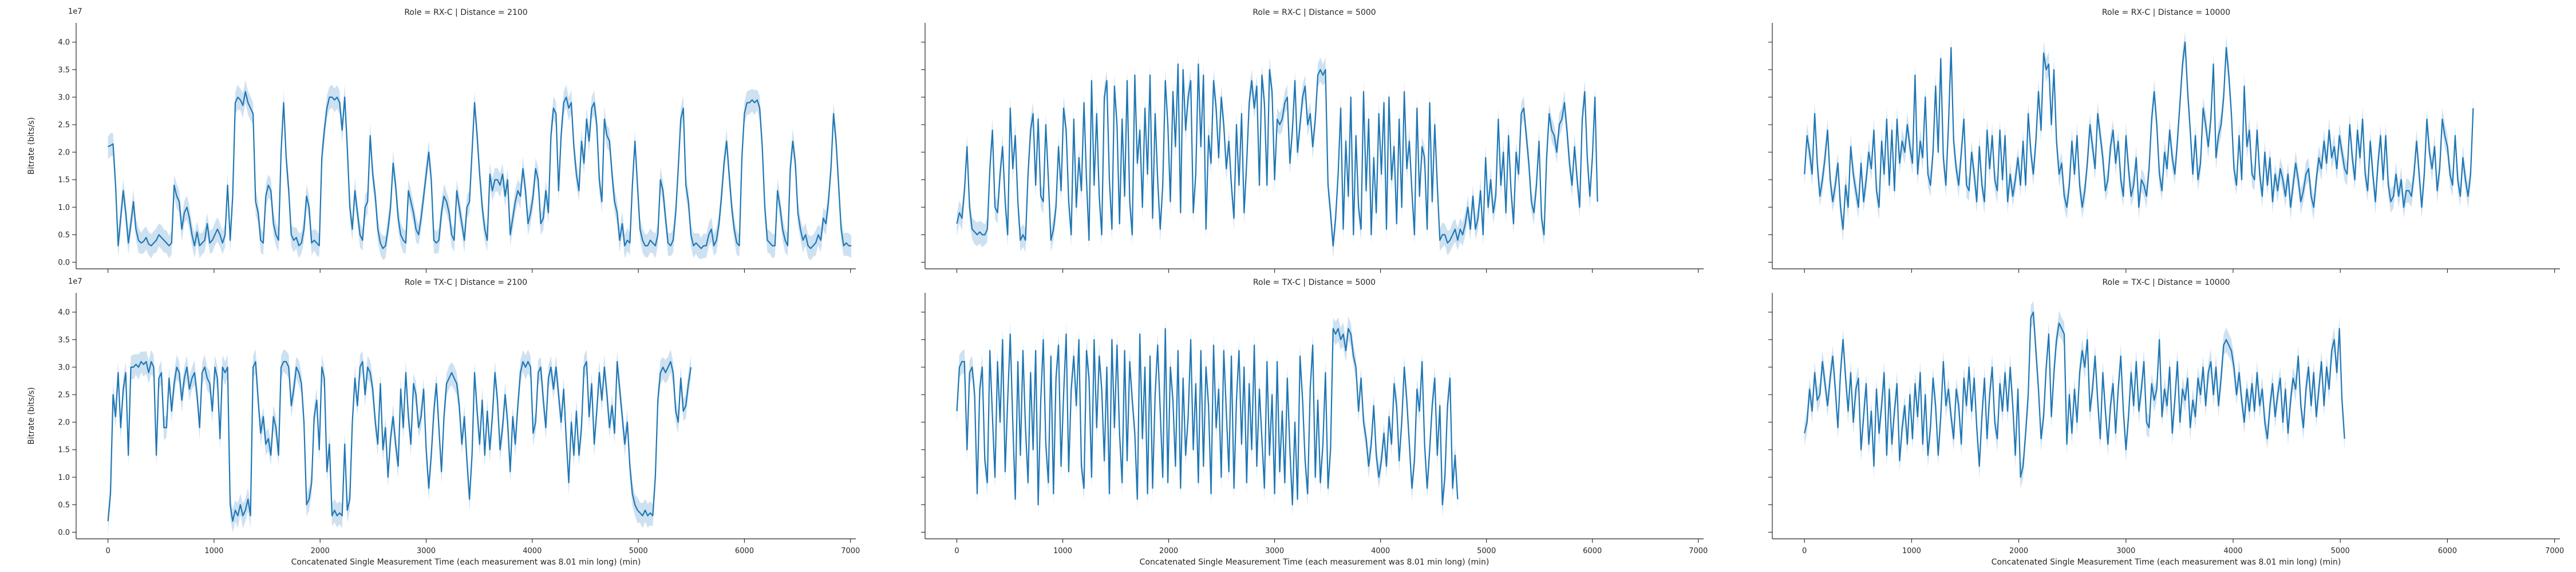  Describe the element at coordinates (2166, 12) in the screenshot. I see `panel-title: Role = RX-C | Distance = 10000` at that location.